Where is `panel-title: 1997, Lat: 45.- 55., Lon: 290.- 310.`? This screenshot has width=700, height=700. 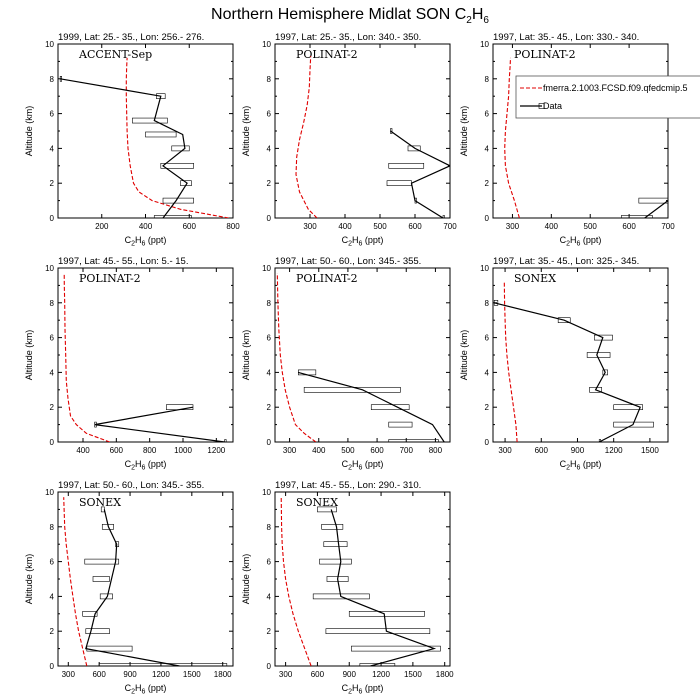
panel-title: 1997, Lat: 45.- 55., Lon: 290.- 310. is located at coordinates (348, 485).